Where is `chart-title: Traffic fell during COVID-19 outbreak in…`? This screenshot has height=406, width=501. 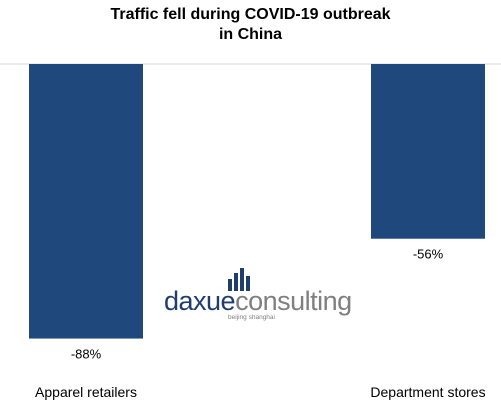
chart-title: Traffic fell during COVID-19 outbreak in… is located at coordinates (250, 24).